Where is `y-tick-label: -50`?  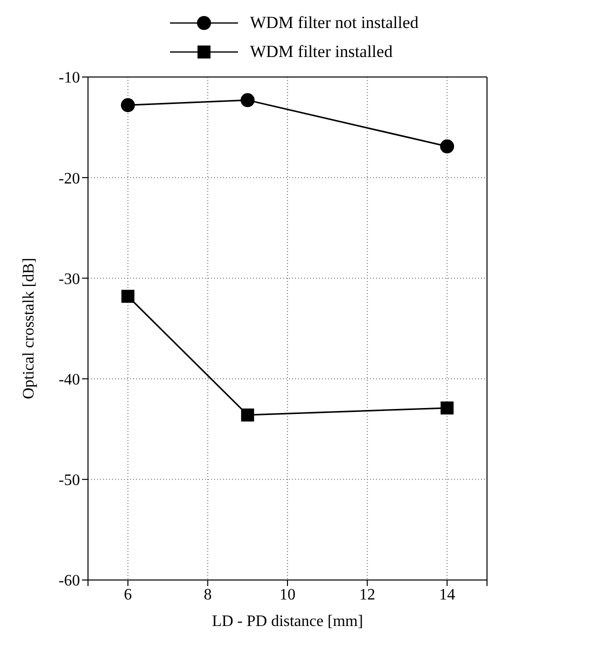
y-tick-label: -50 is located at coordinates (69, 481).